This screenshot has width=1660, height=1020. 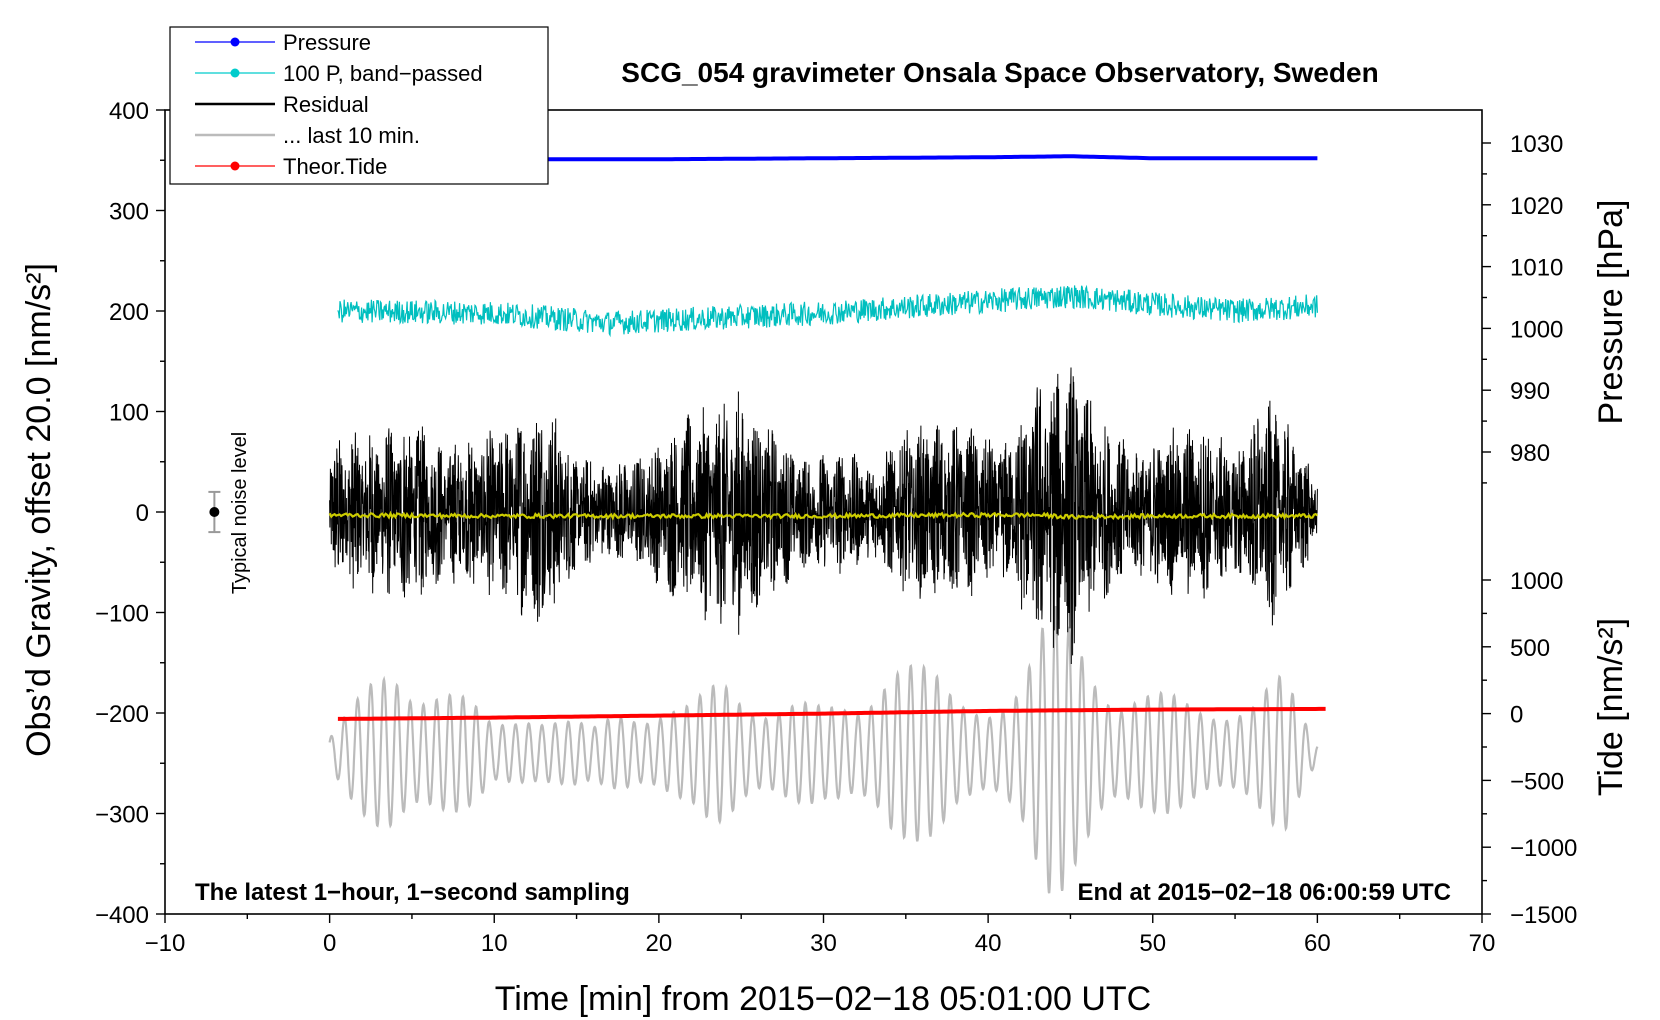 I want to click on legend-label: Residual, so click(x=326, y=104).